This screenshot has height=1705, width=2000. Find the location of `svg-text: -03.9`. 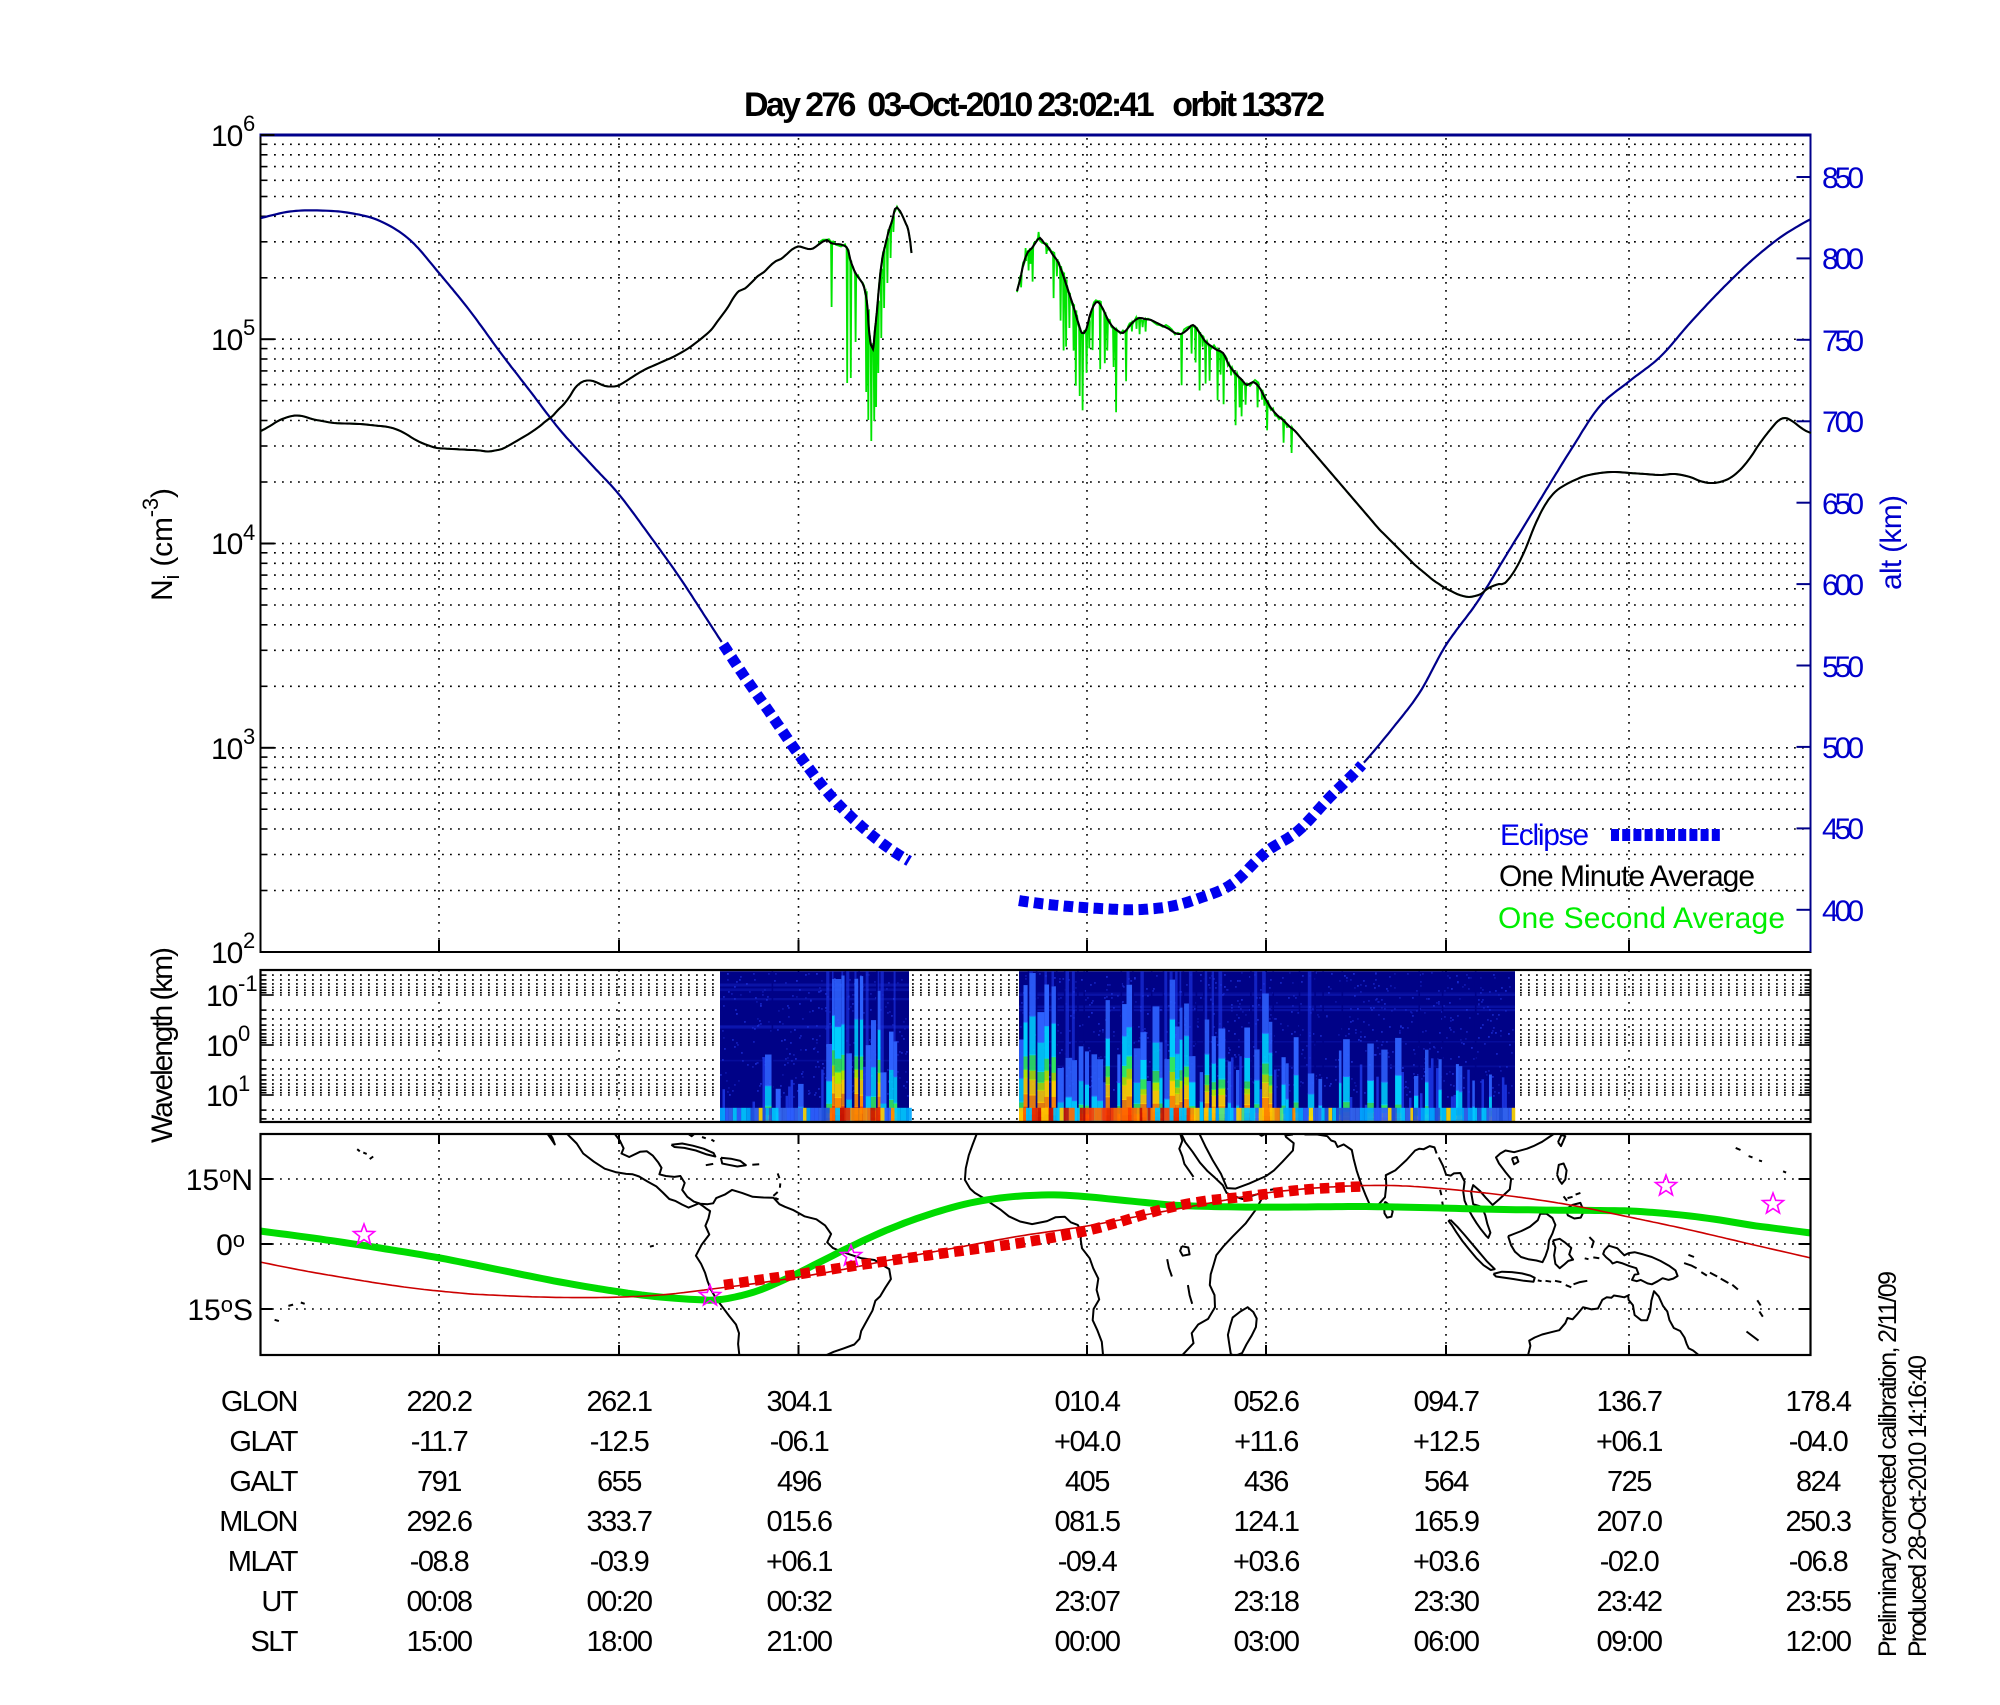

svg-text: -03.9 is located at coordinates (619, 1562).